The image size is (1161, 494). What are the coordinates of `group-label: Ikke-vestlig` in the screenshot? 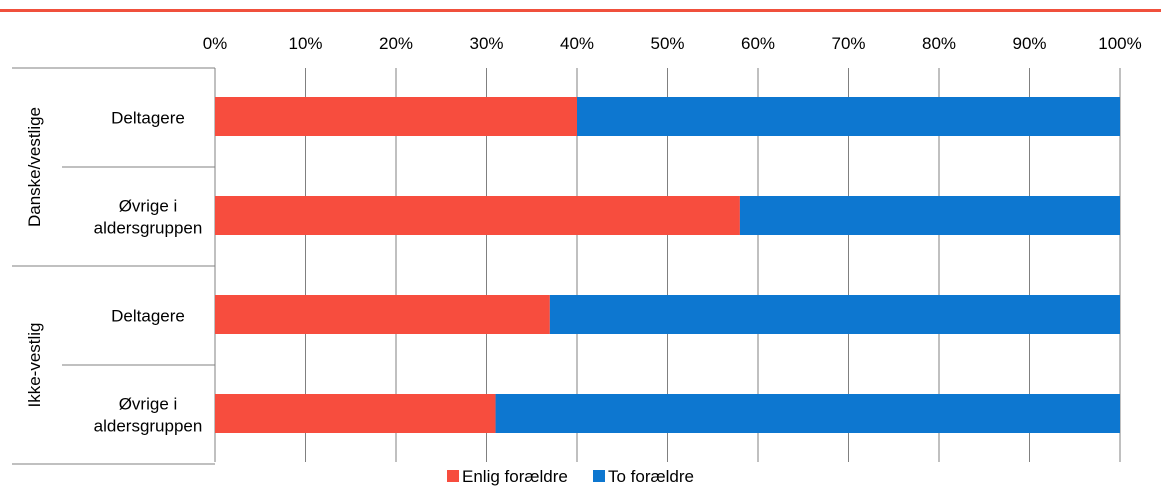 It's located at (34, 364).